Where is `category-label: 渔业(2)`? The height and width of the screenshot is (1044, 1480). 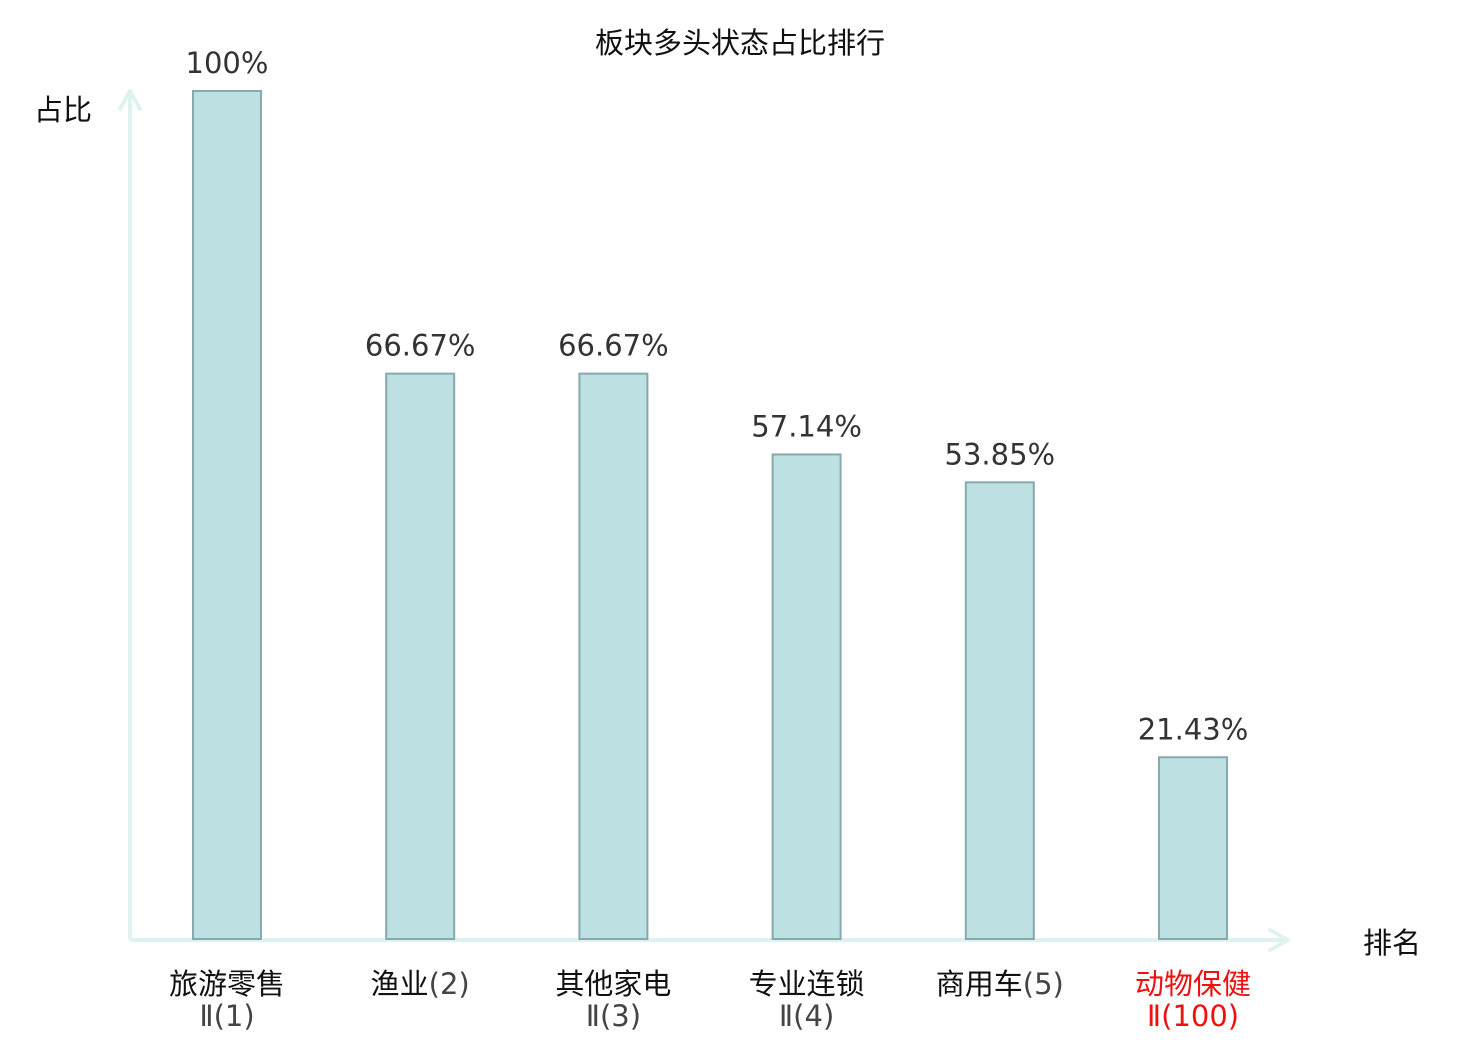
category-label: 渔业(2) is located at coordinates (420, 984).